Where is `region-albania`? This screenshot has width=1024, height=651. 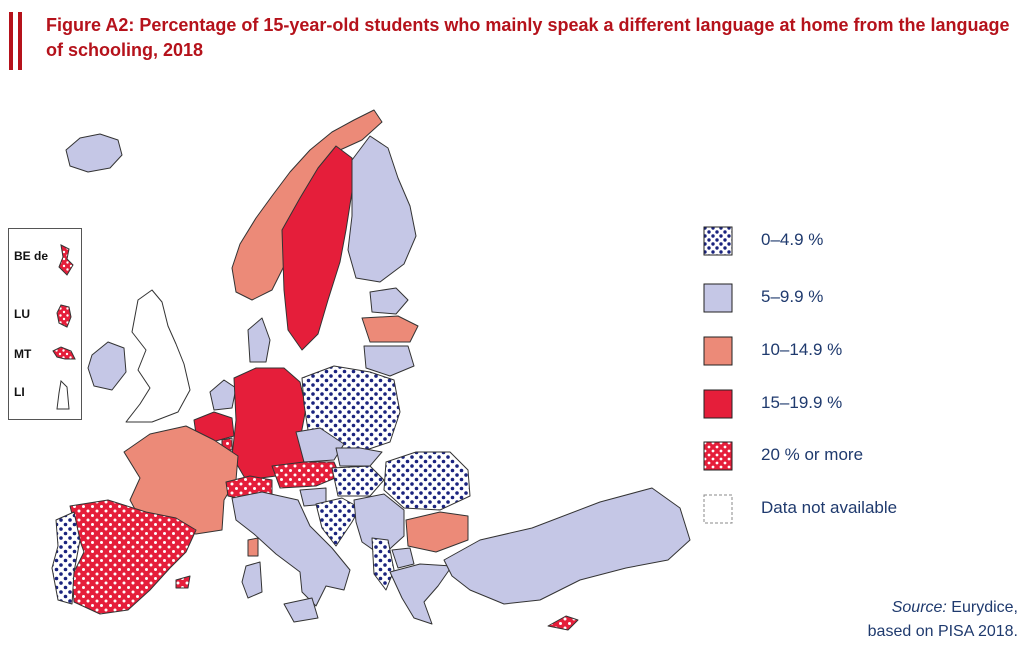
region-albania is located at coordinates (383, 564).